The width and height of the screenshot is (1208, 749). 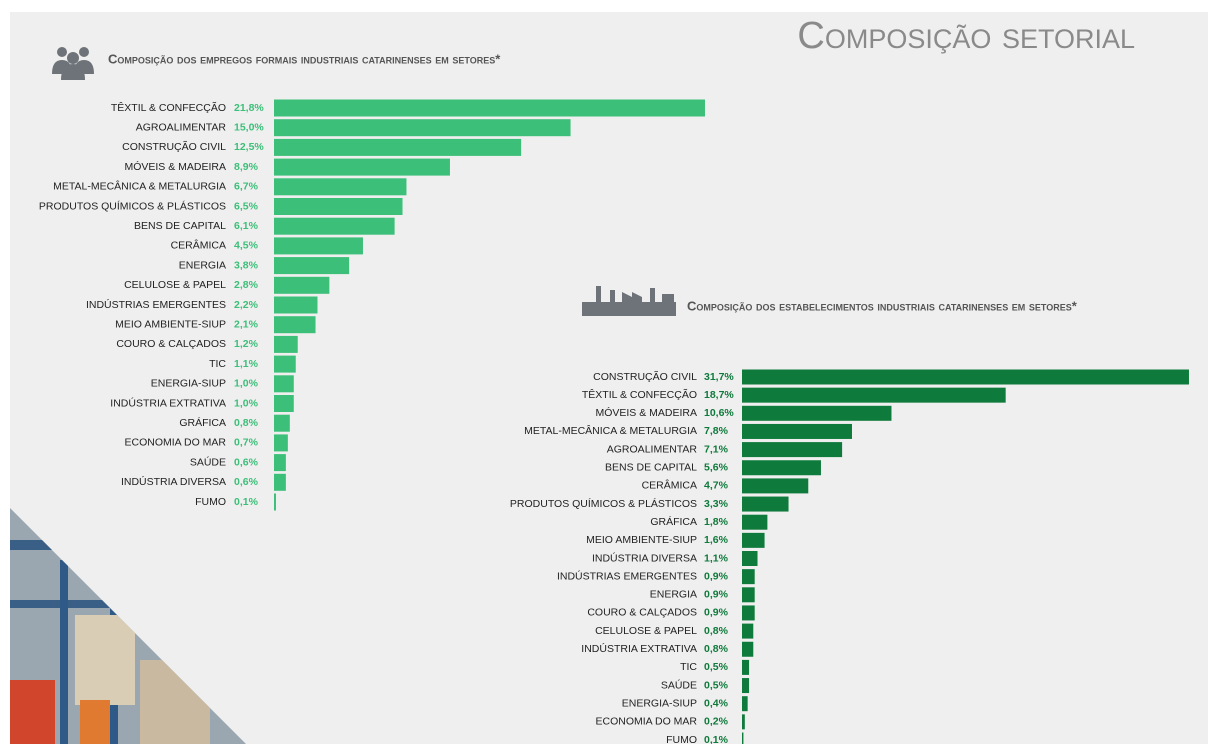 What do you see at coordinates (966, 36) in the screenshot?
I see `page-title: Composição setorial` at bounding box center [966, 36].